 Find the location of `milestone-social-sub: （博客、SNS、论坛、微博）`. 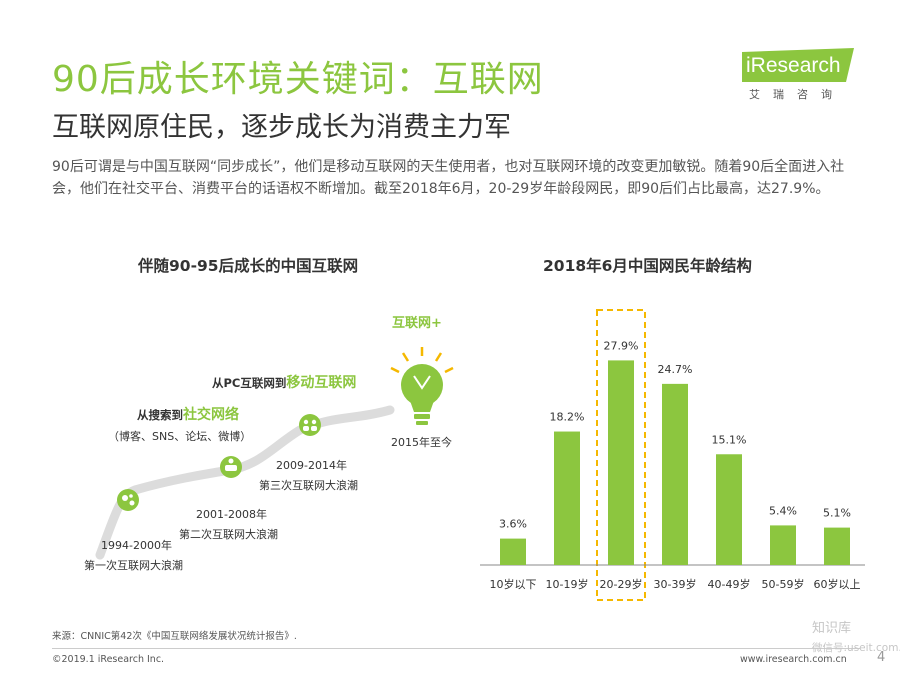

milestone-social-sub: （博客、SNS、论坛、微博） is located at coordinates (180, 436).